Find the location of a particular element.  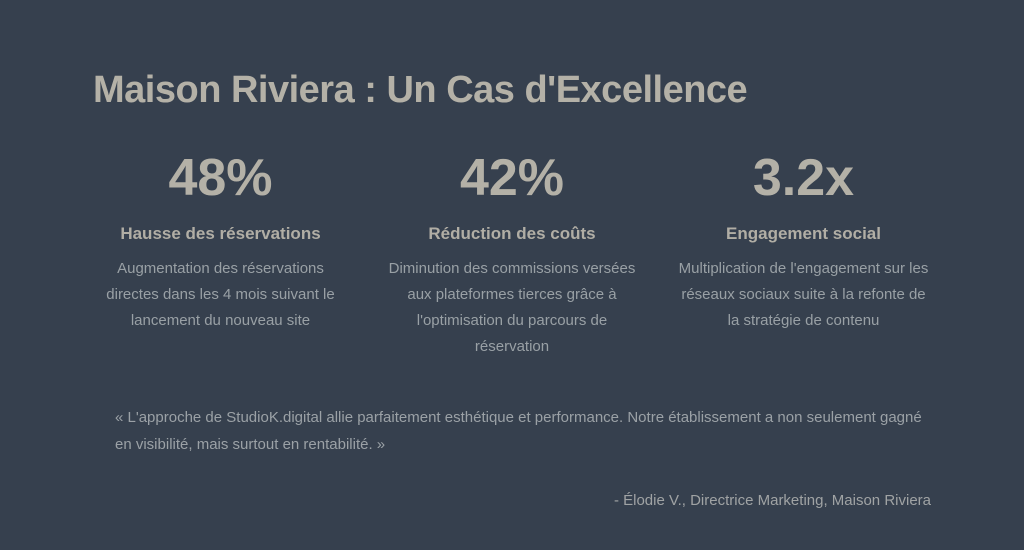

stat-label-engagement: Engagement social is located at coordinates (803, 233).